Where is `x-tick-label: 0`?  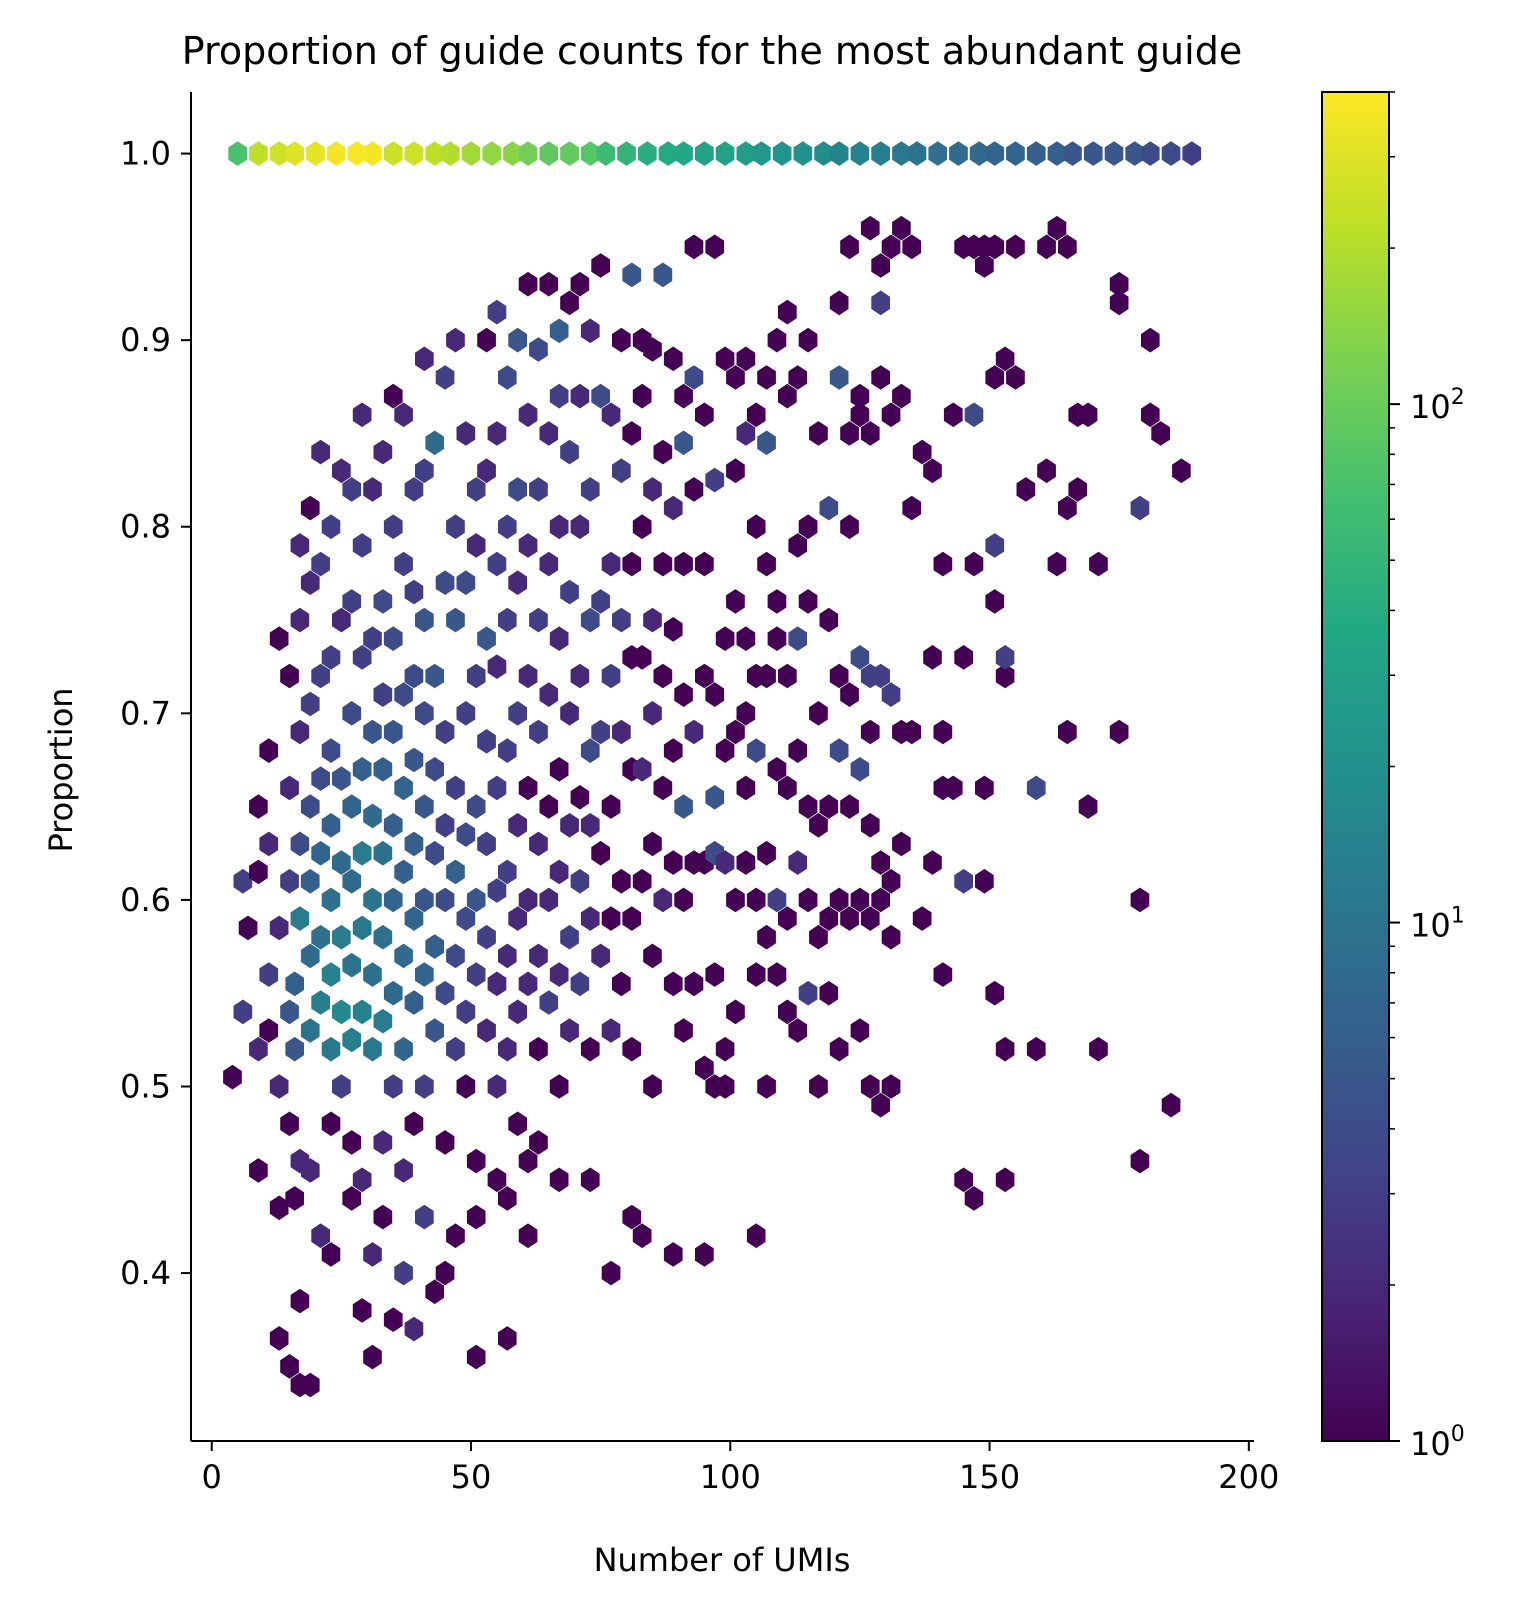
x-tick-label: 0 is located at coordinates (212, 1477).